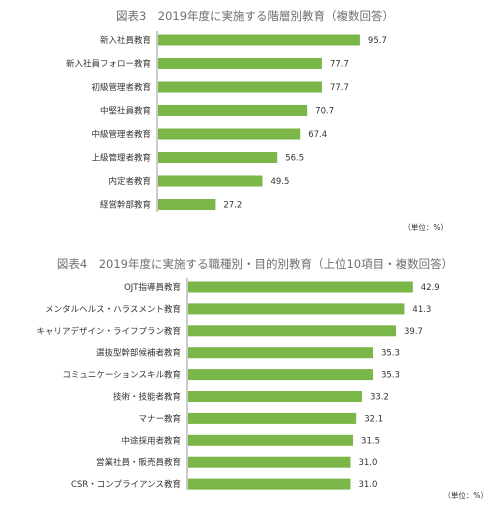  What do you see at coordinates (413, 332) in the screenshot?
I see `chart2-value-label: 39.7` at bounding box center [413, 332].